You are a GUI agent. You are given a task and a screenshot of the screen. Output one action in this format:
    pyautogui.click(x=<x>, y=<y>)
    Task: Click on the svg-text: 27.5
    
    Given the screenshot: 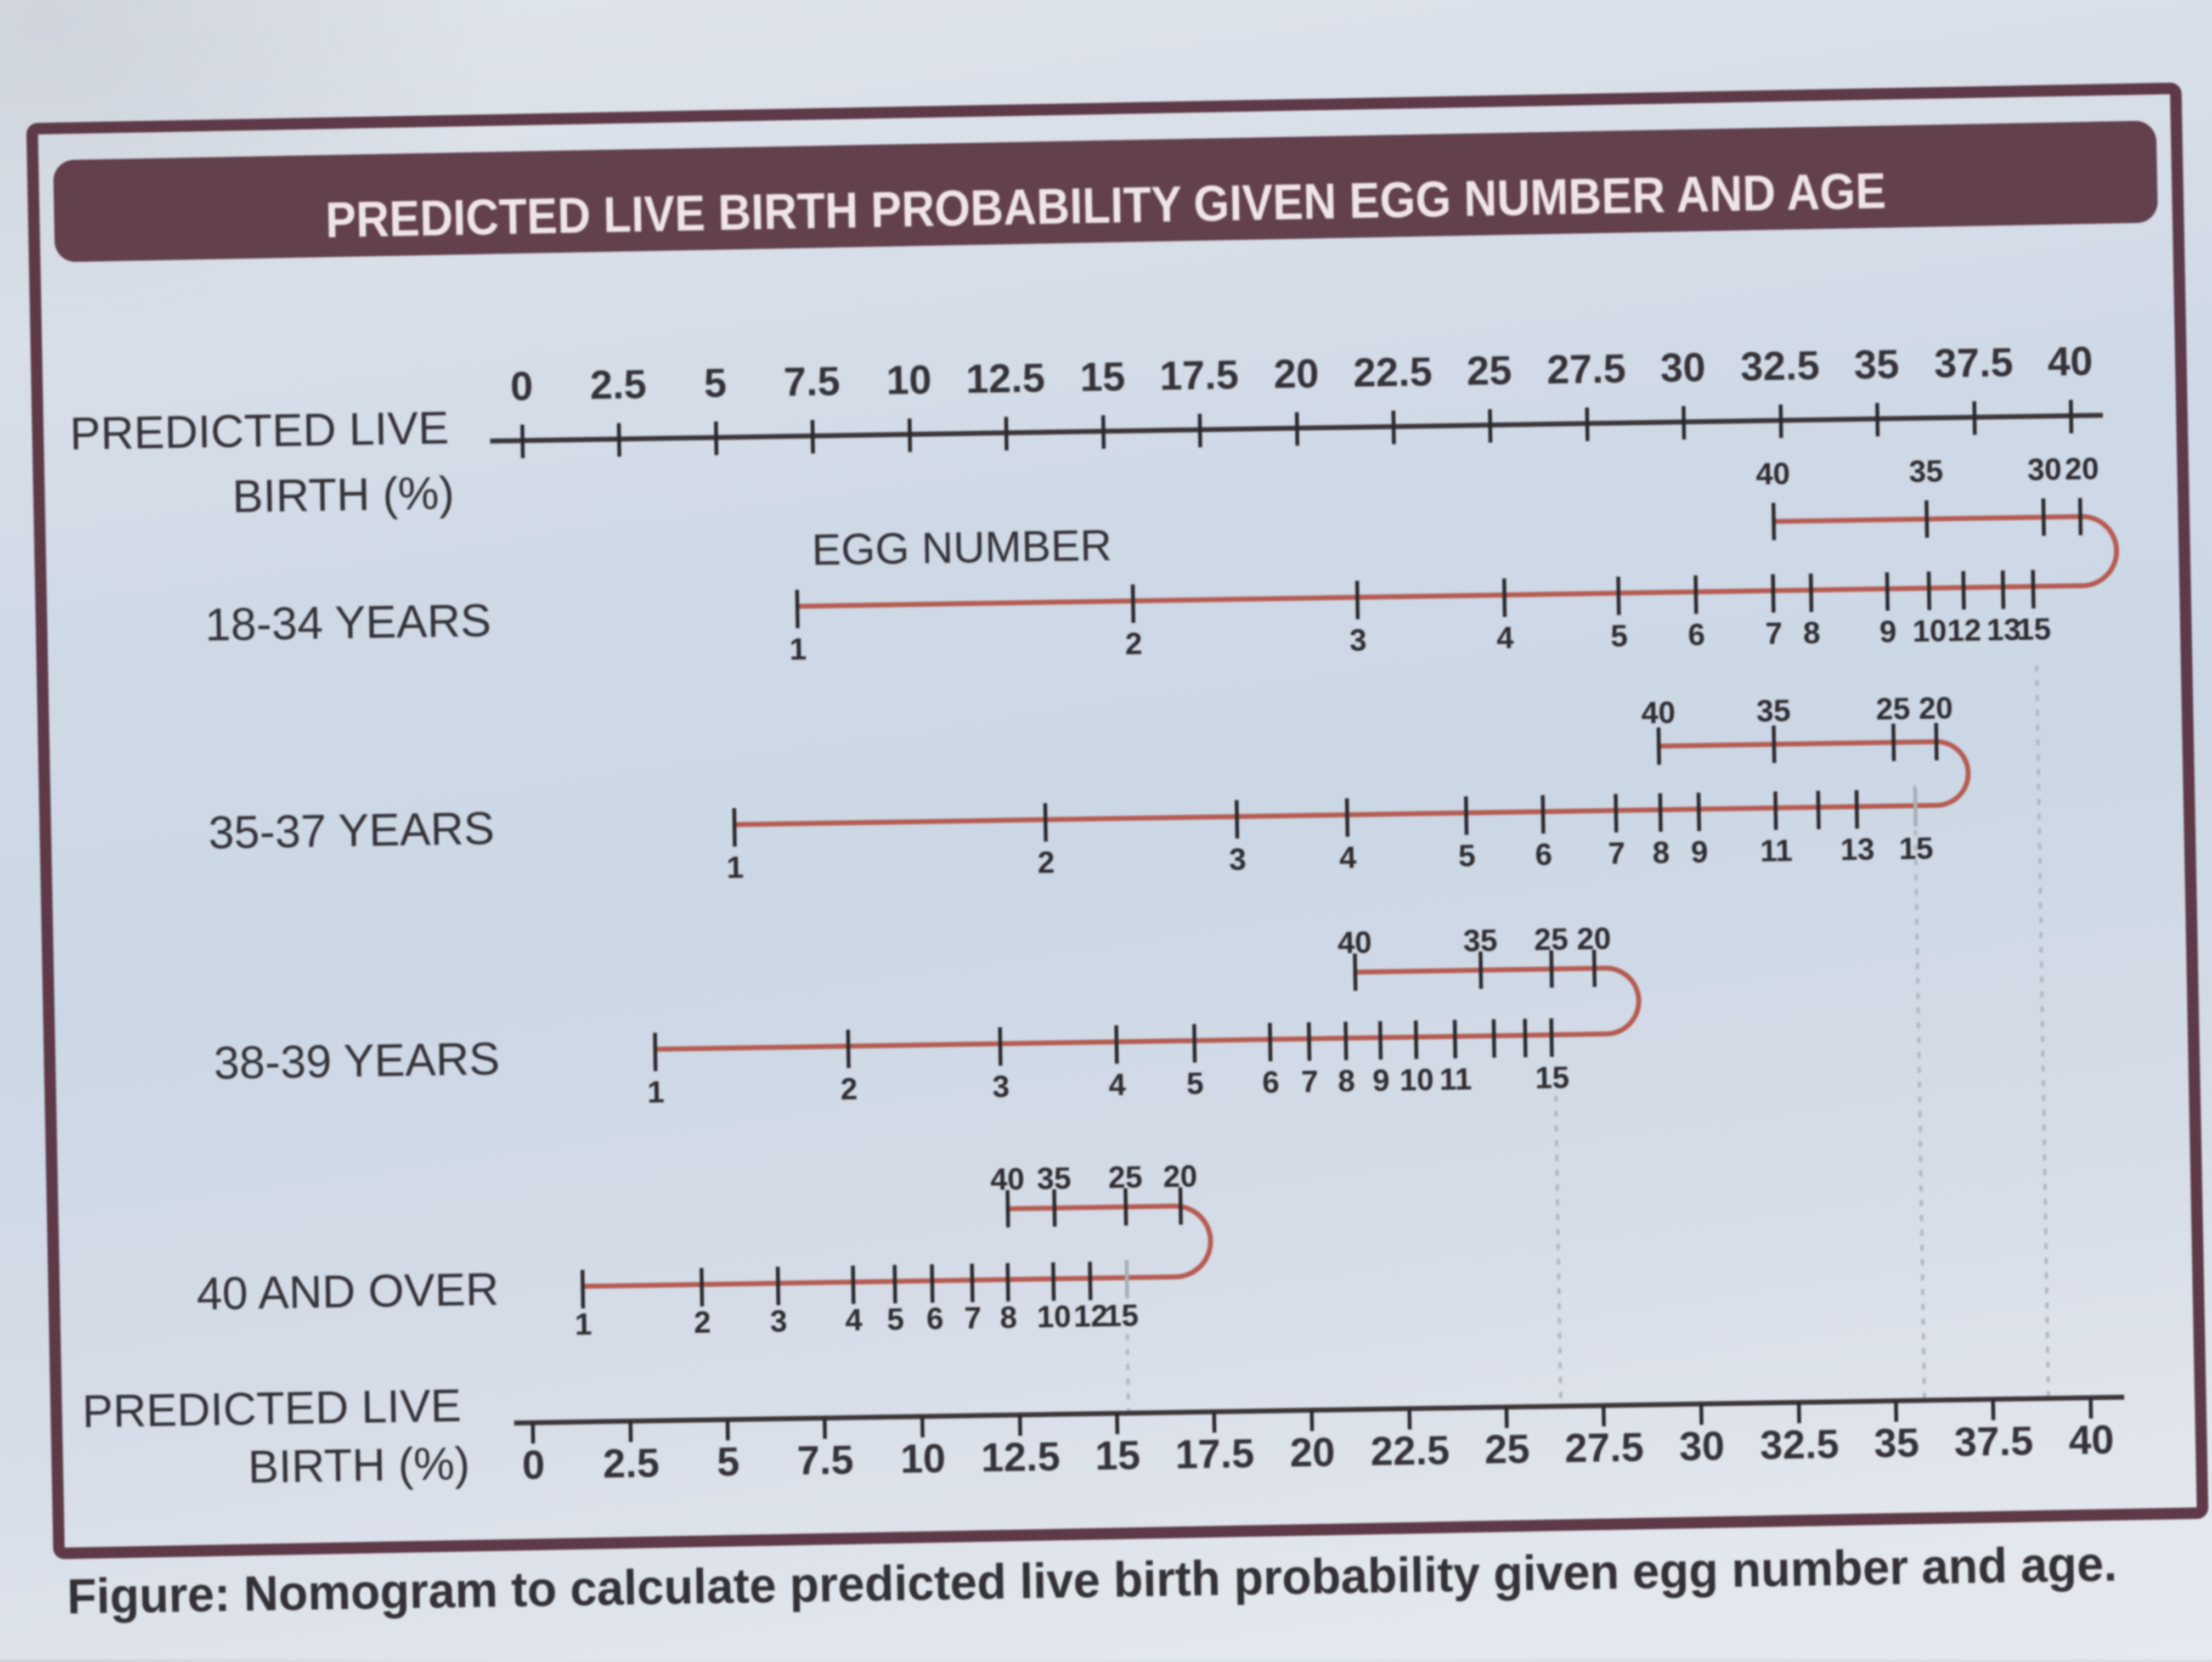 What is the action you would take?
    pyautogui.click(x=1604, y=1447)
    